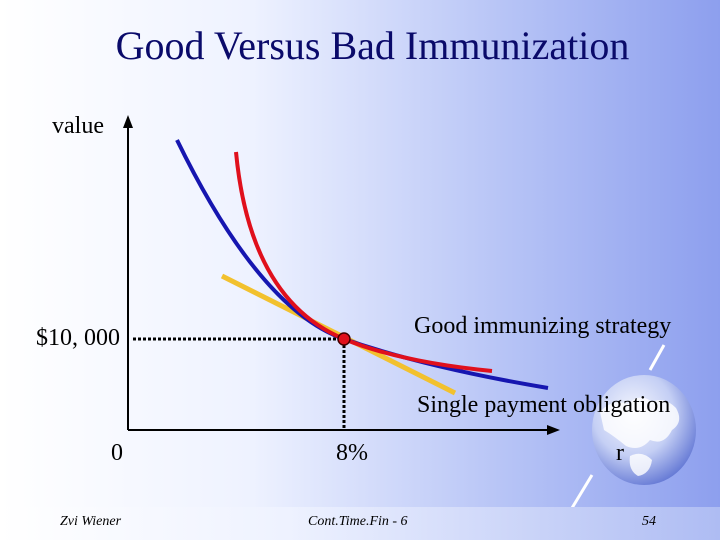 The width and height of the screenshot is (720, 540). Describe the element at coordinates (344, 339) in the screenshot. I see `tangency-point` at that location.